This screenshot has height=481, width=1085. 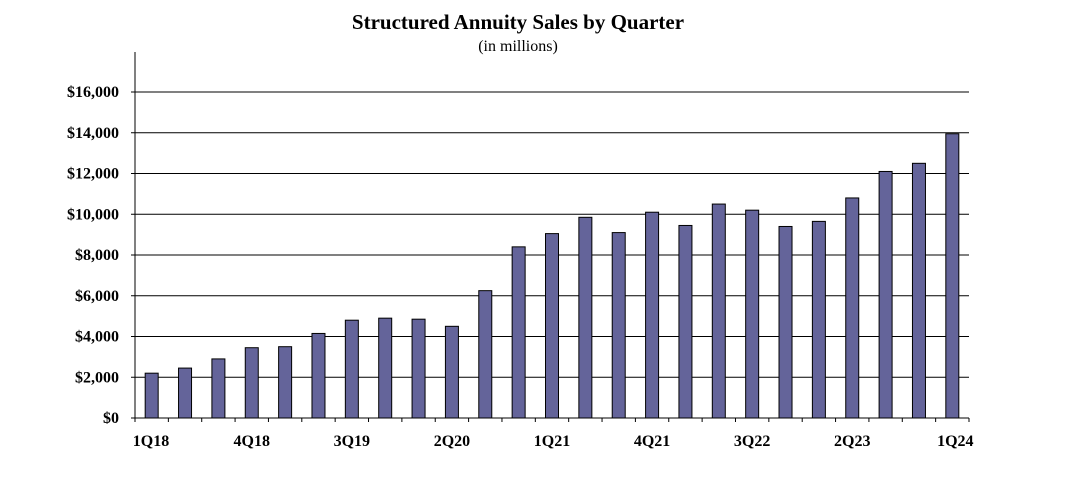 What do you see at coordinates (97, 337) in the screenshot?
I see `y-tick-label: $4,000` at bounding box center [97, 337].